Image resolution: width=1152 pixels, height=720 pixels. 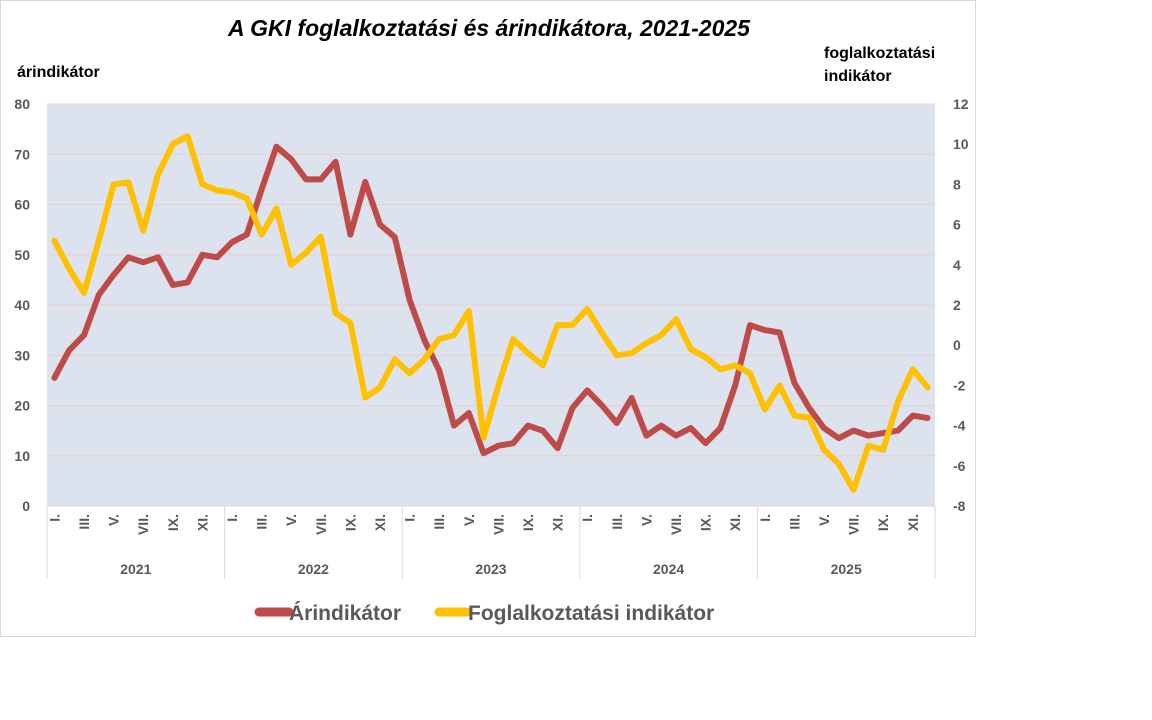 What do you see at coordinates (58, 72) in the screenshot?
I see `left-axis-title: árindikátor` at bounding box center [58, 72].